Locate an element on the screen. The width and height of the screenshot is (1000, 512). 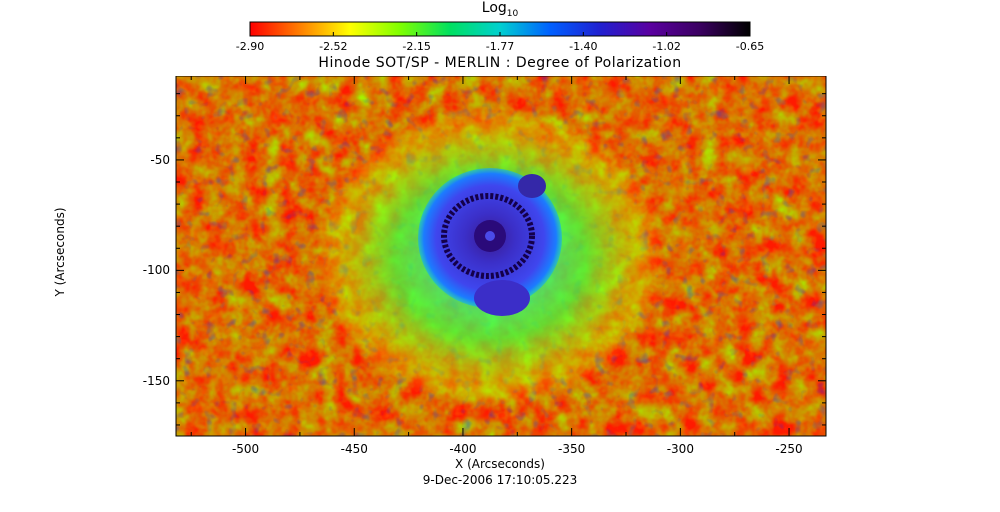
sunspot-core is located at coordinates (490, 236).